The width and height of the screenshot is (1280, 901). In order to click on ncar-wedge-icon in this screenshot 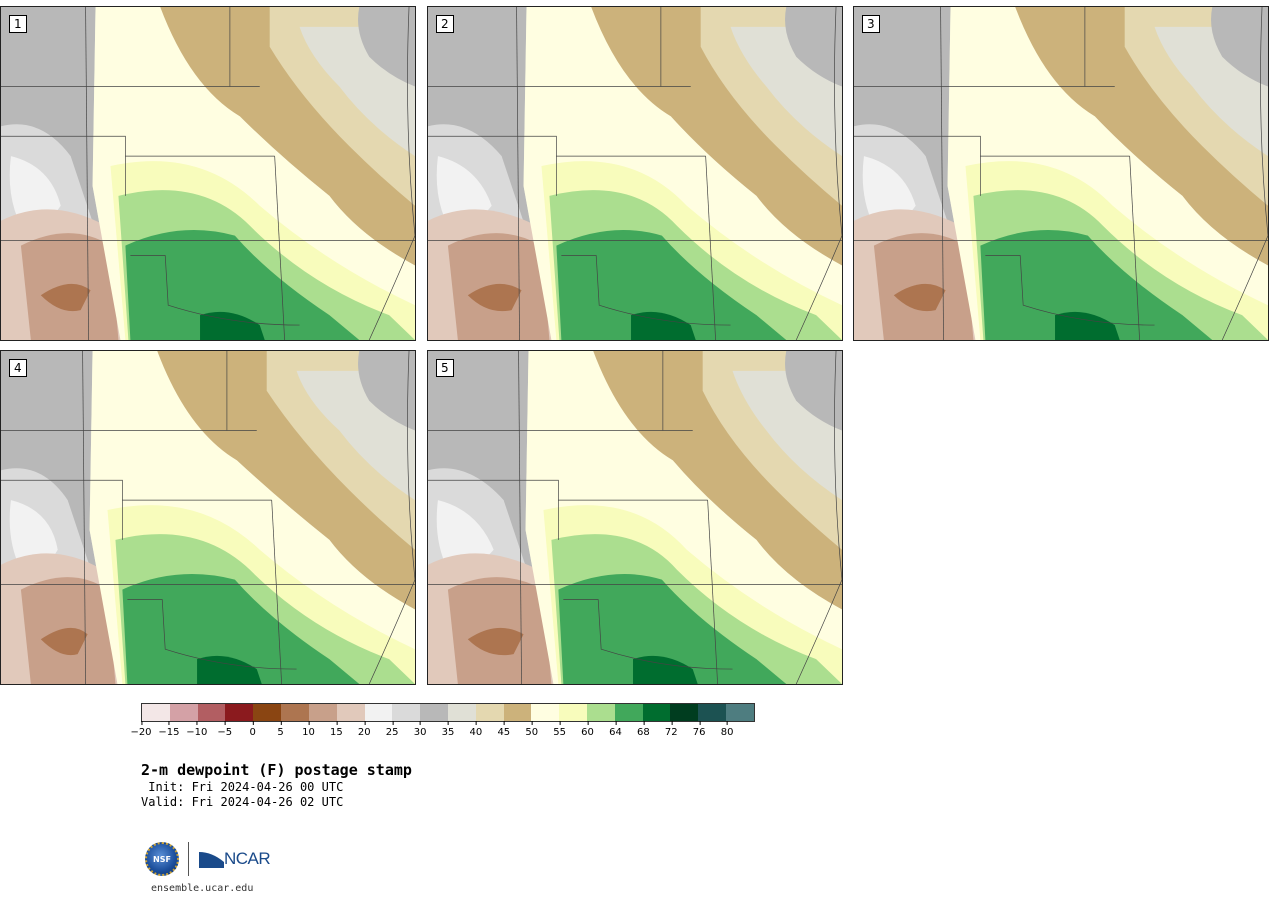, I will do `click(211, 860)`.